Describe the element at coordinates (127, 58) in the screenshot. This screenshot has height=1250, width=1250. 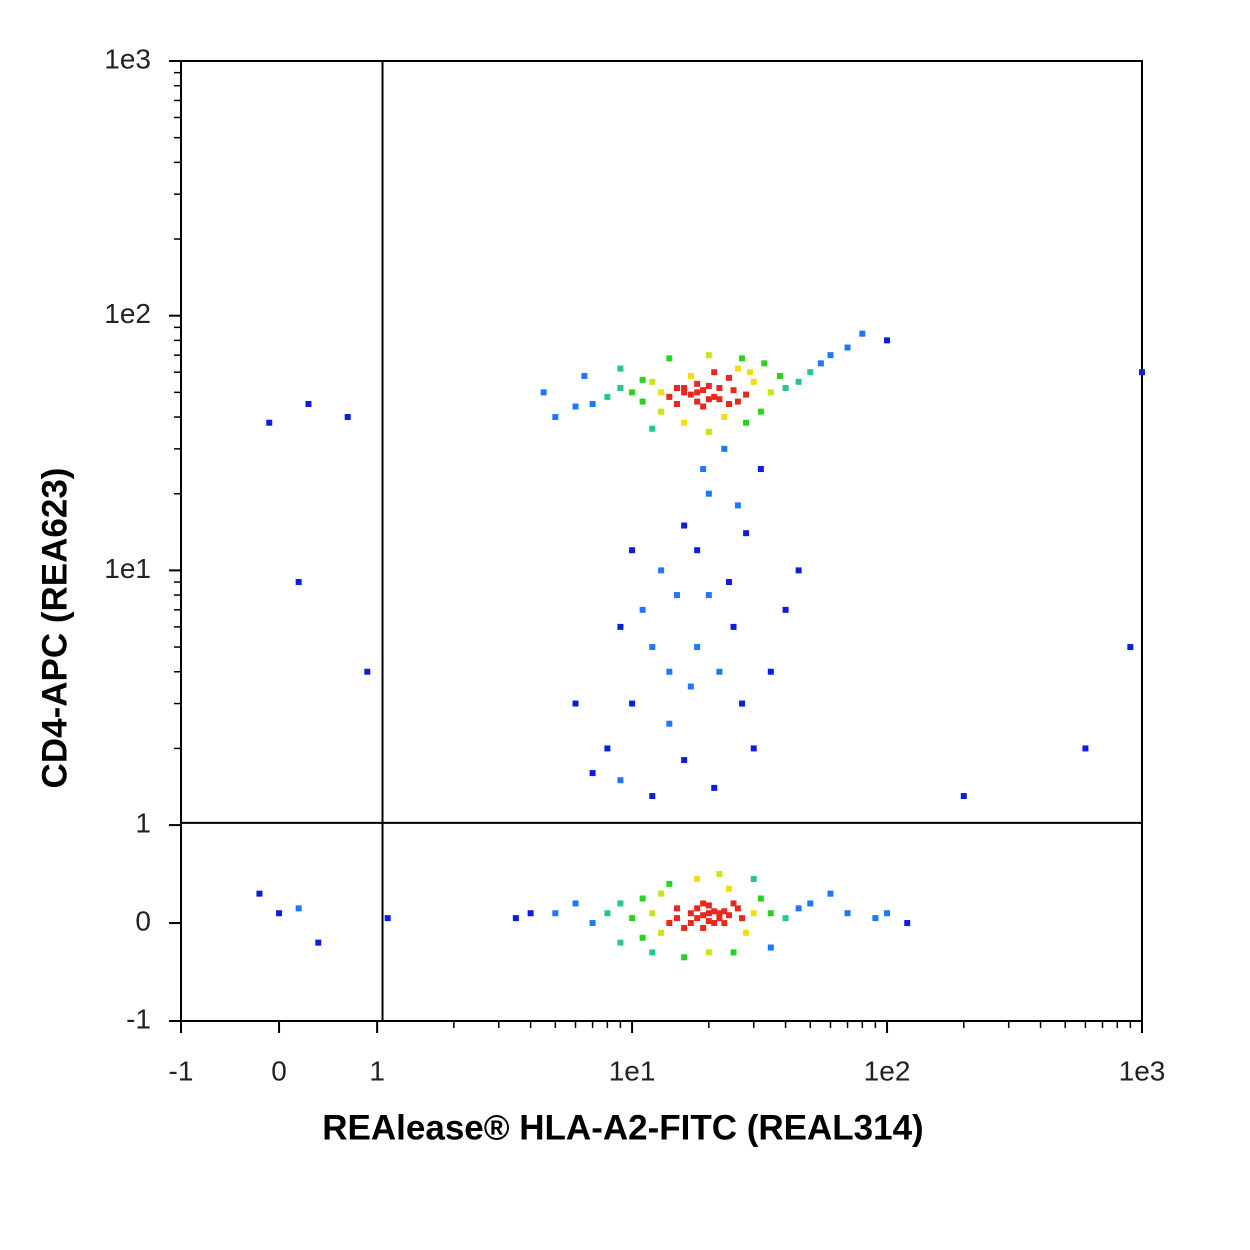
I see `y-tick-label: 1e3` at that location.